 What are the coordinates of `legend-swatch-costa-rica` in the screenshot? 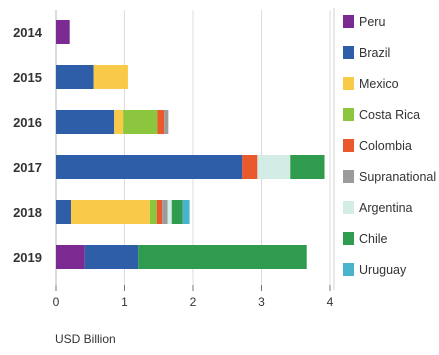 It's located at (348, 114).